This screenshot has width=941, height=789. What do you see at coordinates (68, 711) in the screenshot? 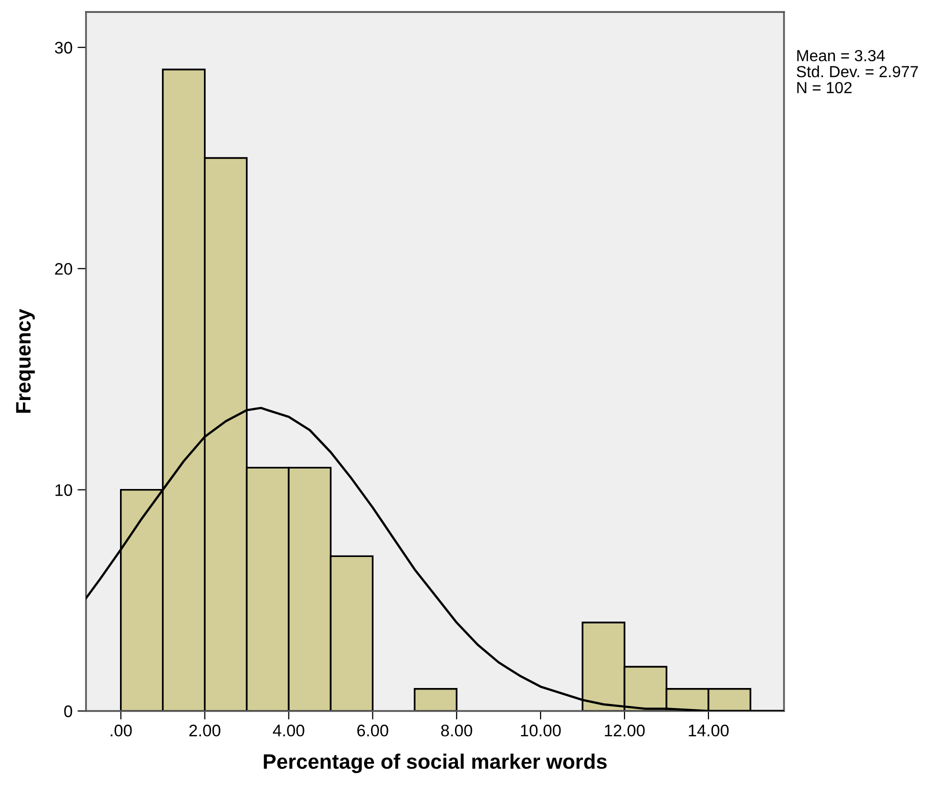
I see `y-tick-label: 0` at bounding box center [68, 711].